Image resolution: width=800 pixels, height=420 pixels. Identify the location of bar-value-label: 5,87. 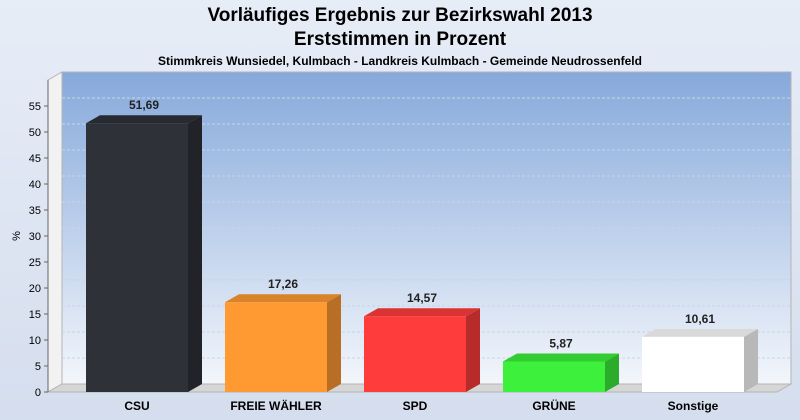
(561, 343).